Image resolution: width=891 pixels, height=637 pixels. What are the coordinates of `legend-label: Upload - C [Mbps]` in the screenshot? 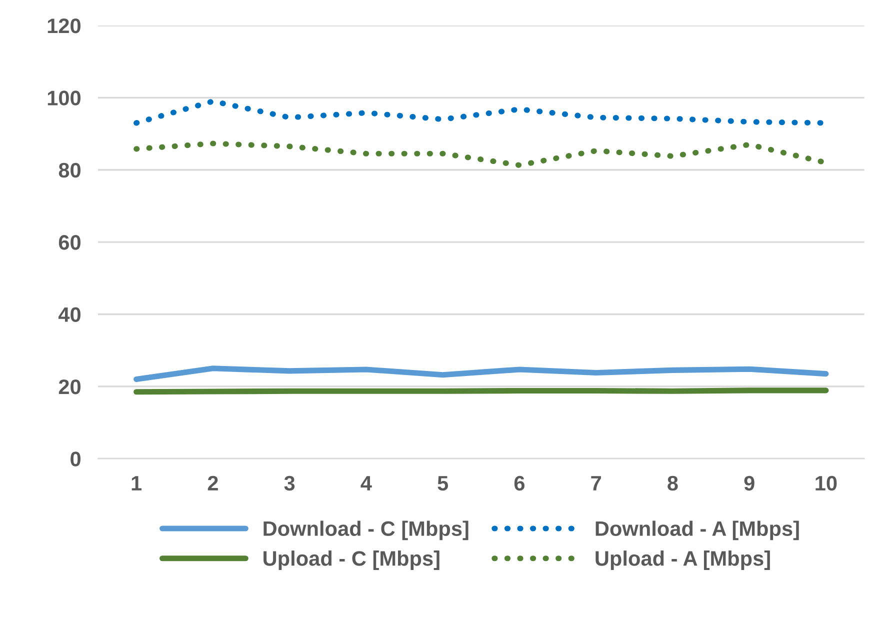 It's located at (352, 560).